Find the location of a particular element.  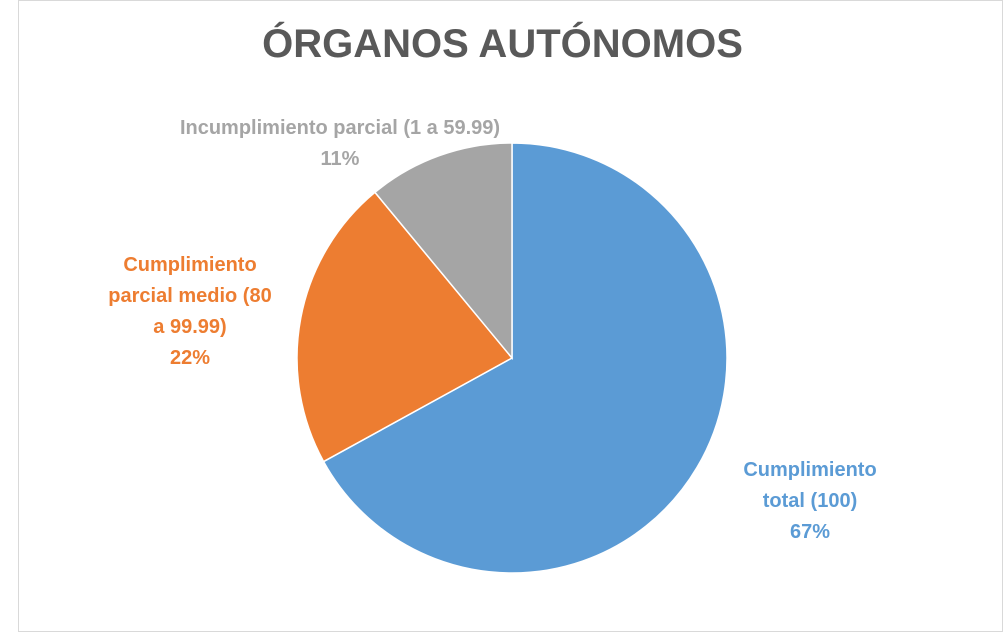

slice-label: Cumplimiento total (100) 67% is located at coordinates (810, 501).